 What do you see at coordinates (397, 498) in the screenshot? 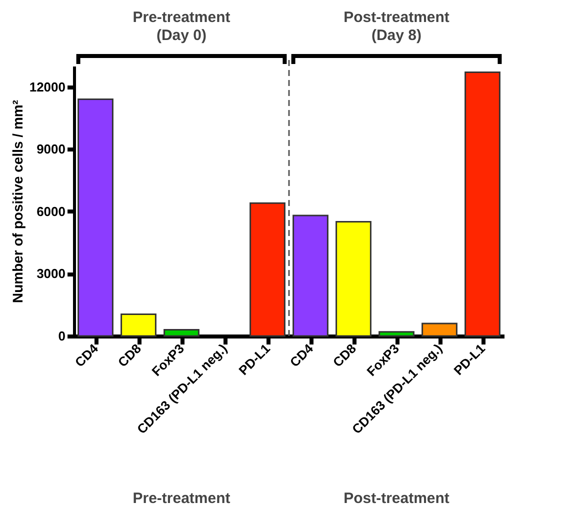
I see `text: Post-treatment` at bounding box center [397, 498].